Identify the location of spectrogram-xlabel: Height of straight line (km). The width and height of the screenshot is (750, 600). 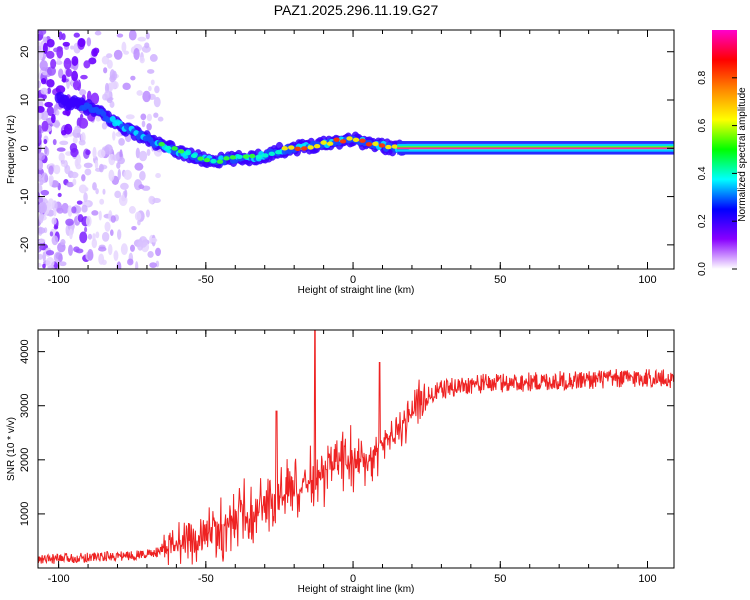
(356, 290).